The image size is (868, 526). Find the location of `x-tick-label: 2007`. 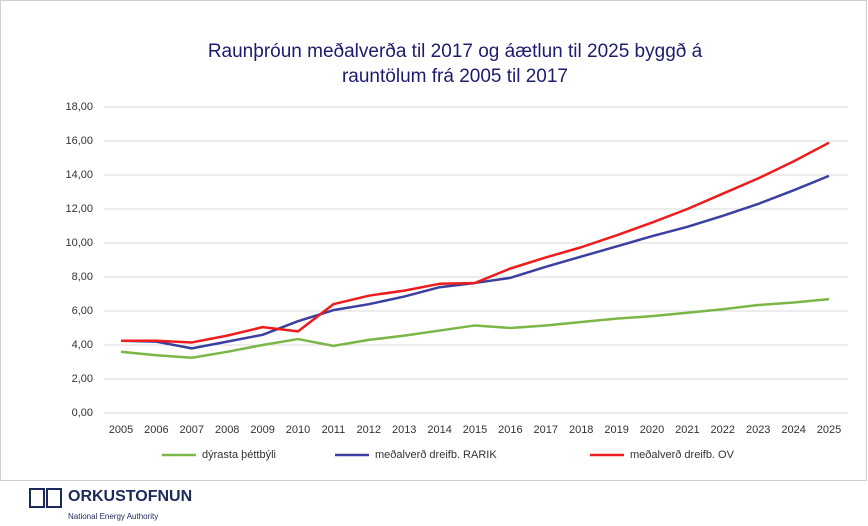

x-tick-label: 2007 is located at coordinates (192, 430).